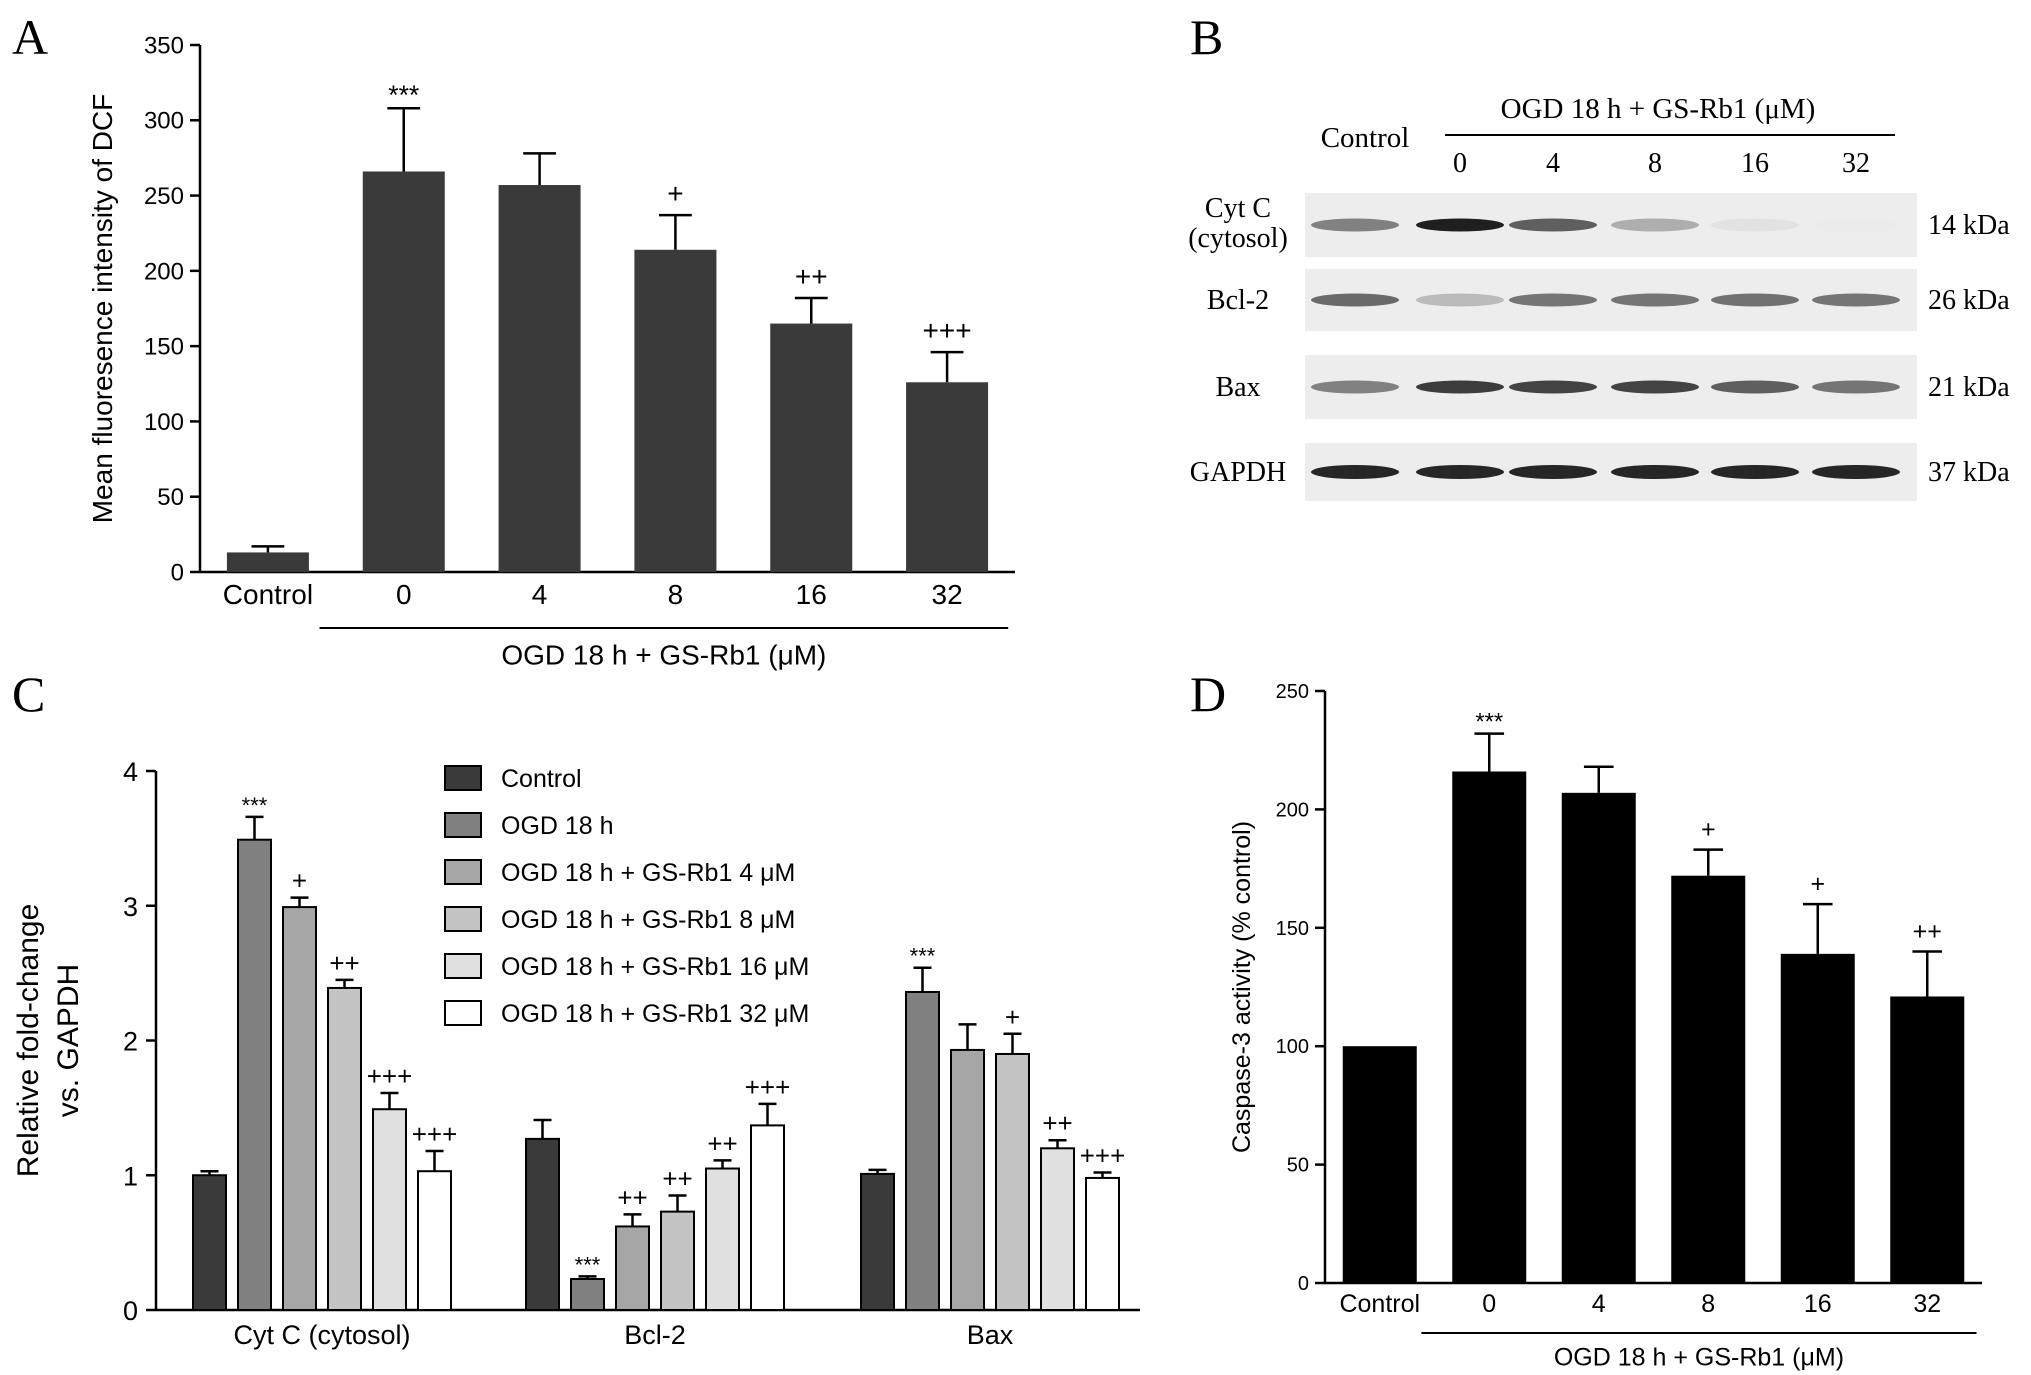 This screenshot has width=2031, height=1375. I want to click on y-axis-label-line2: vs. GAPDH, so click(68, 1040).